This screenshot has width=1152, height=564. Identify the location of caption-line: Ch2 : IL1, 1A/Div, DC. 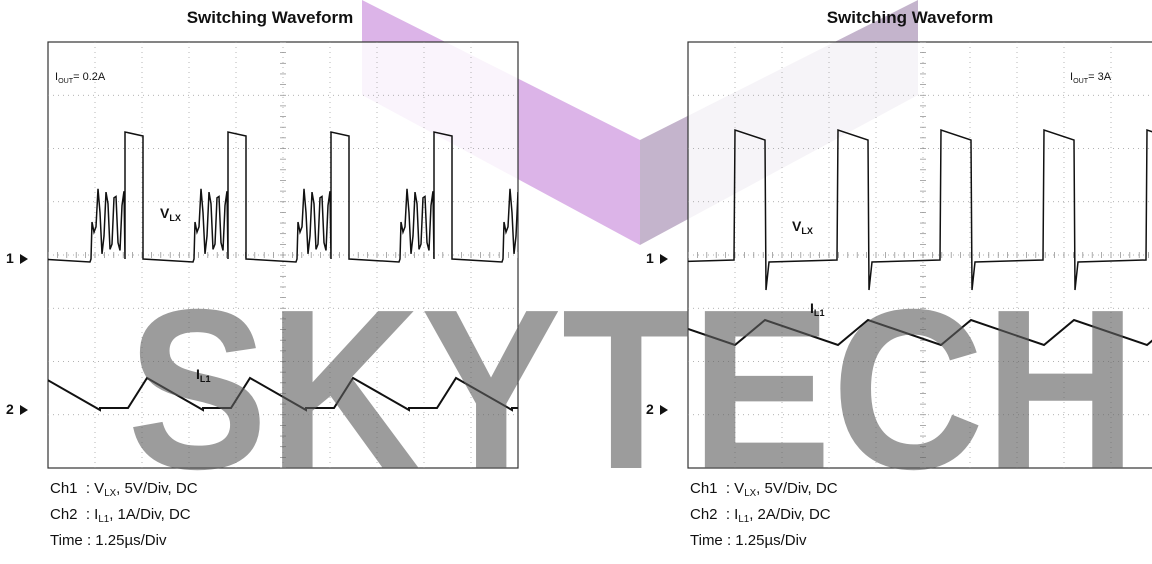
(120, 515).